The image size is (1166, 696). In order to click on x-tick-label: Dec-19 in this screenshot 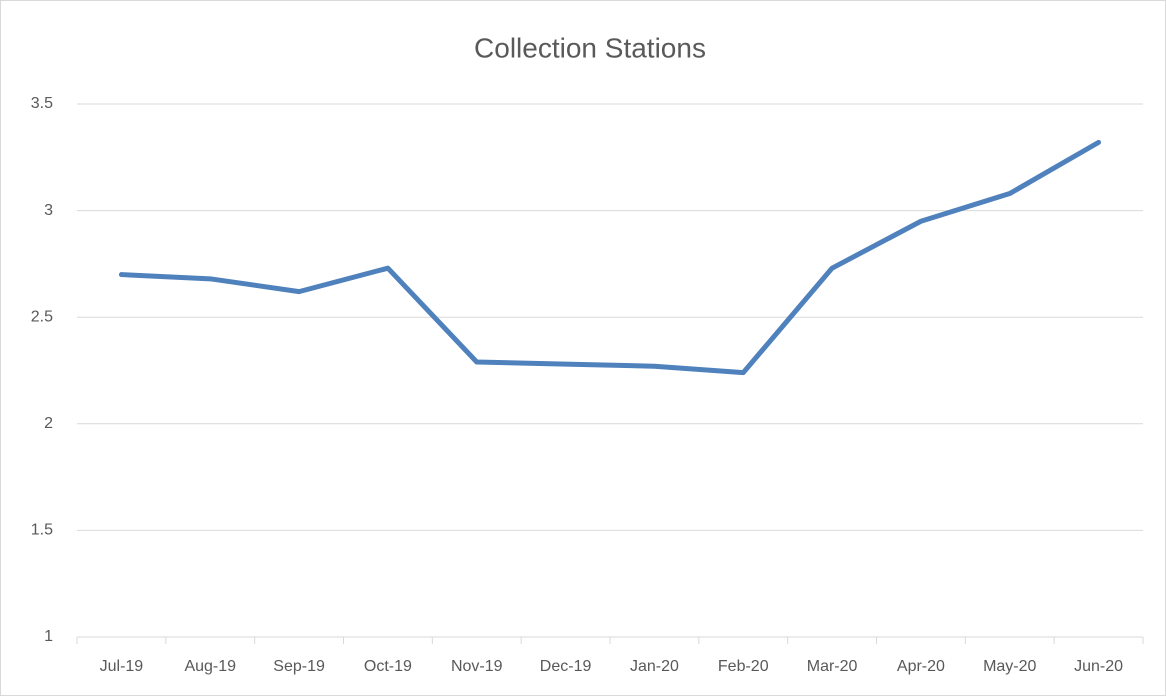, I will do `click(566, 666)`.